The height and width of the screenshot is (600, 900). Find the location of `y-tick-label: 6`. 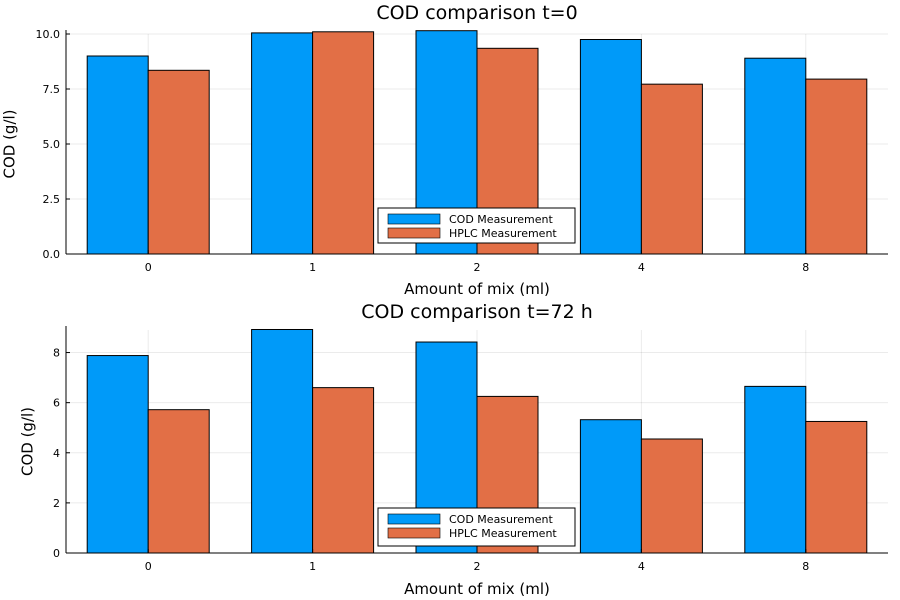

y-tick-label: 6 is located at coordinates (56, 403).